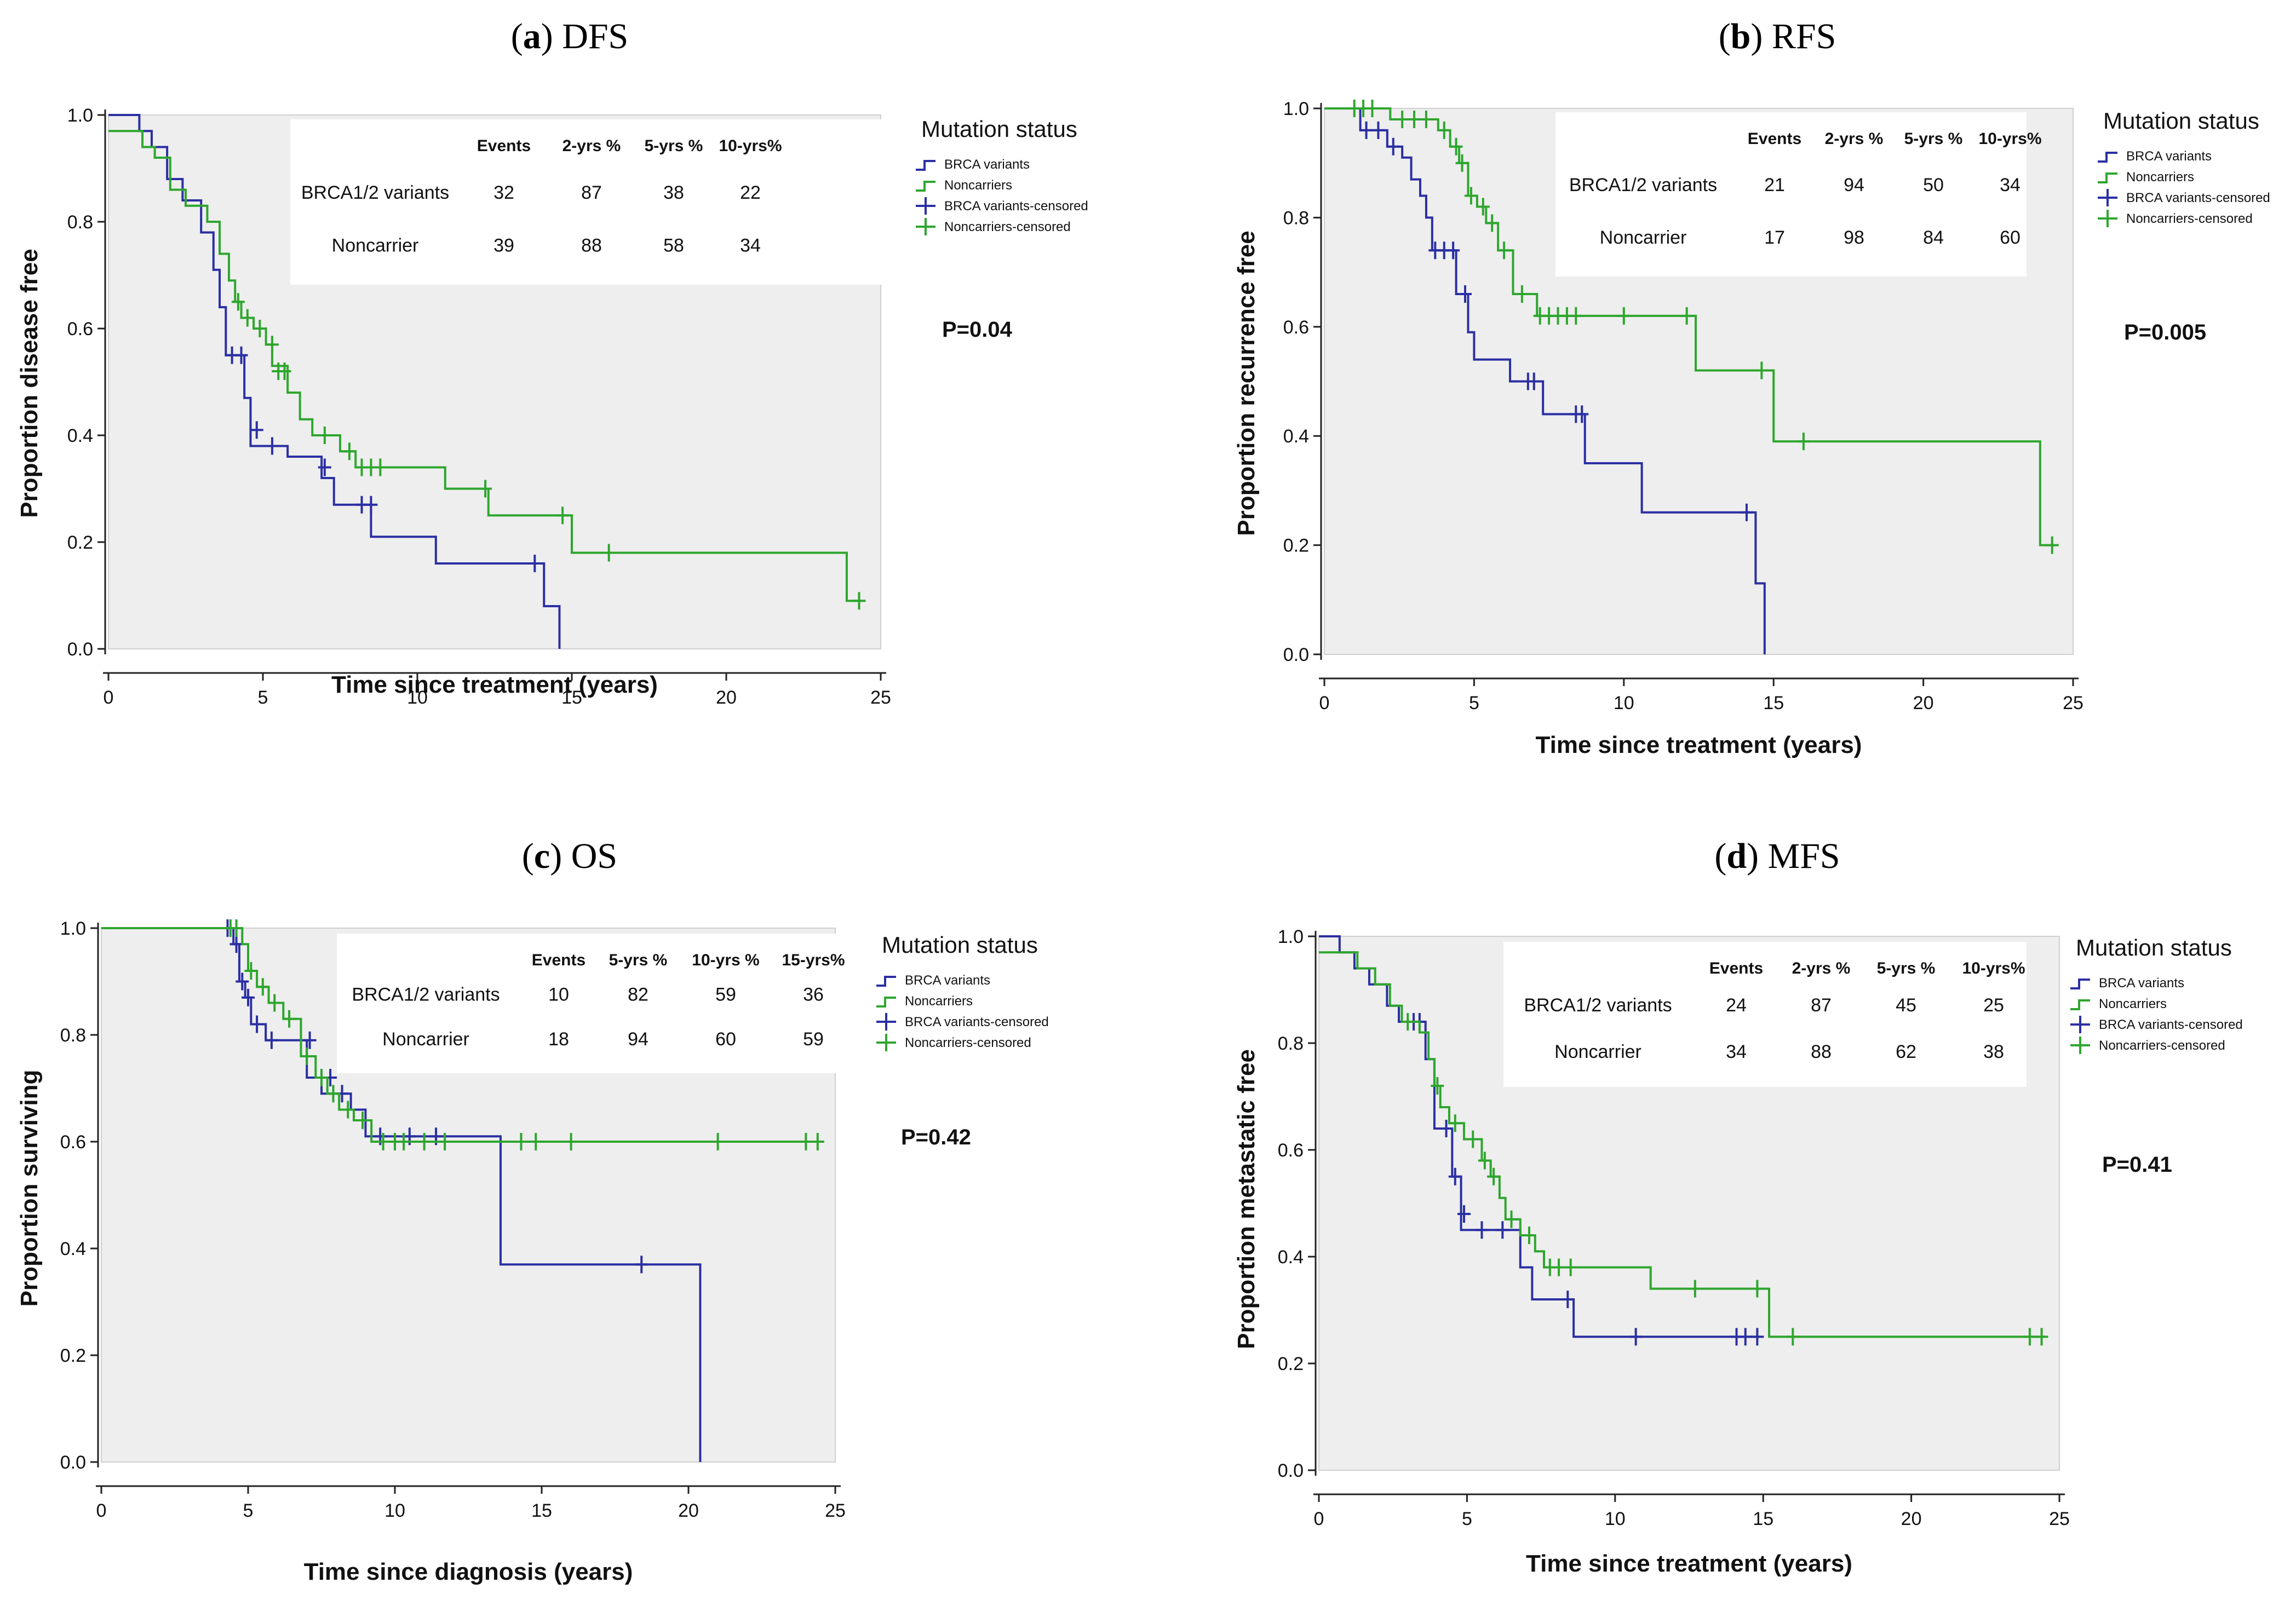 The image size is (2296, 1600). I want to click on y-axis-title: Proportion metastatic free, so click(1247, 1199).